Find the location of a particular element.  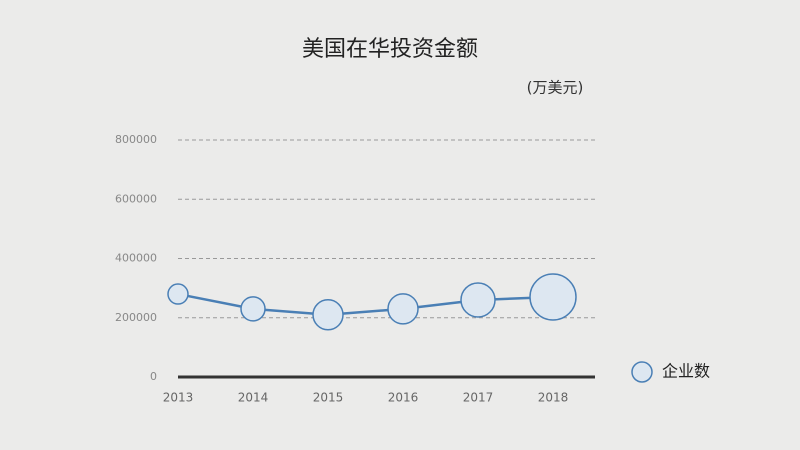

series-line is located at coordinates (365, 304).